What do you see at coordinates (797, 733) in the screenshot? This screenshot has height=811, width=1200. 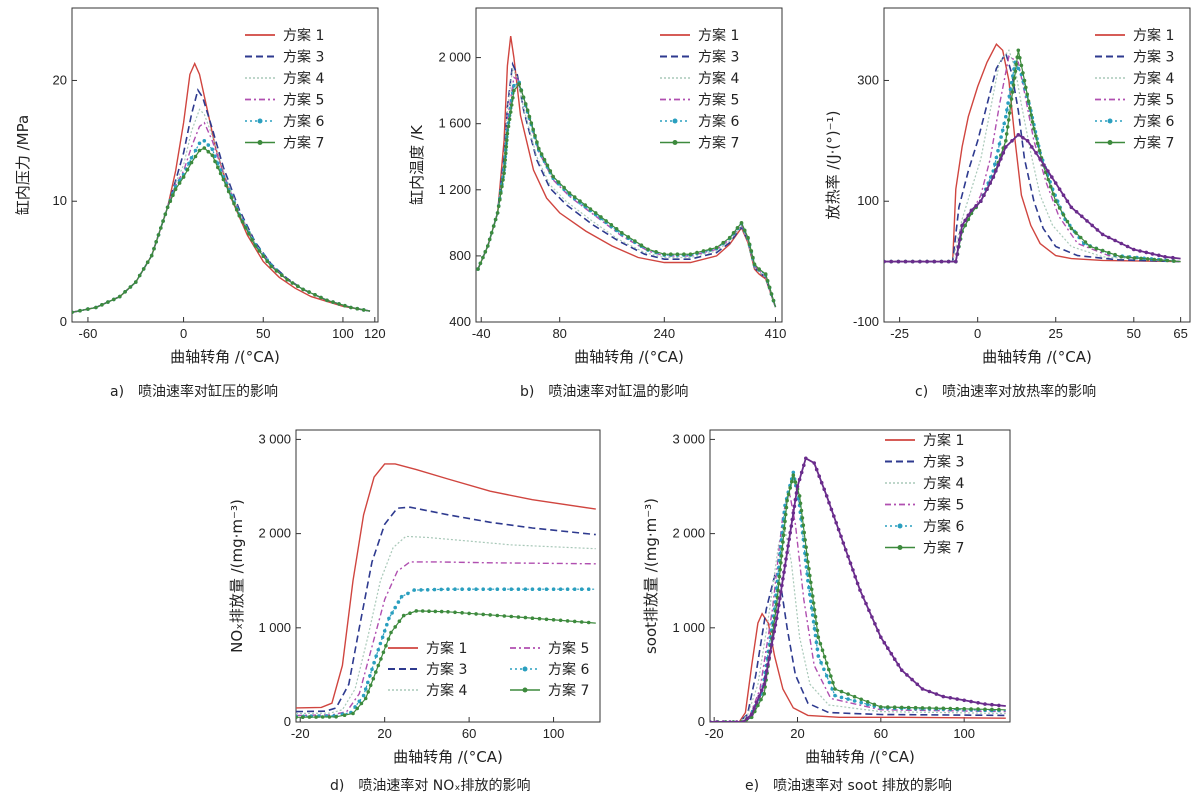 I see `x-tick-label: 20` at bounding box center [797, 733].